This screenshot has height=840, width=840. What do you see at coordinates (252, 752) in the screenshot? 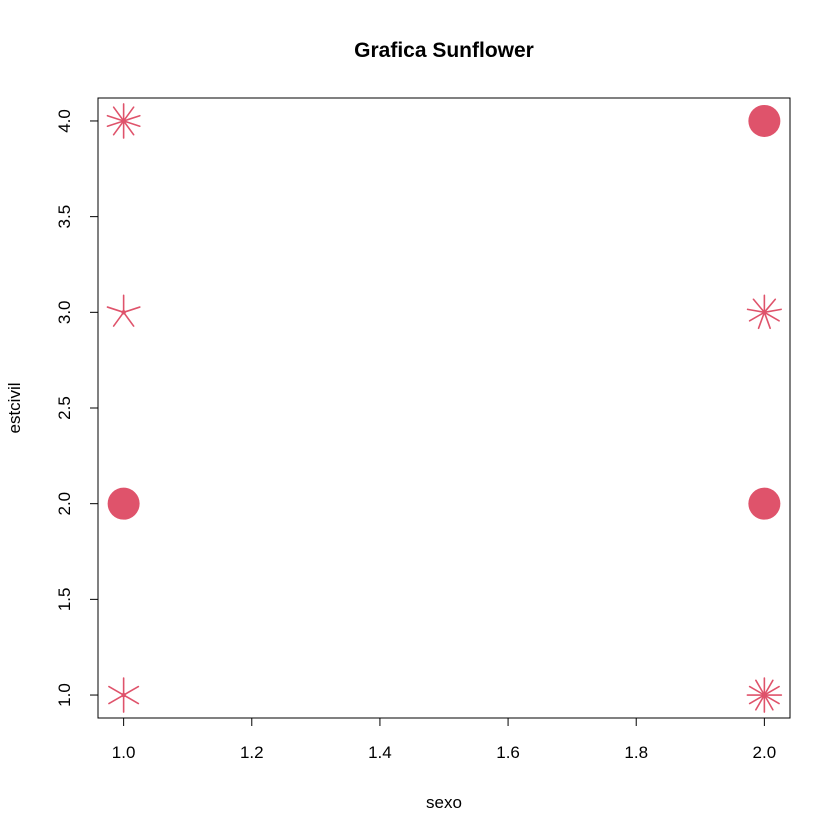
I see `x-tick-label: 1.2` at bounding box center [252, 752].